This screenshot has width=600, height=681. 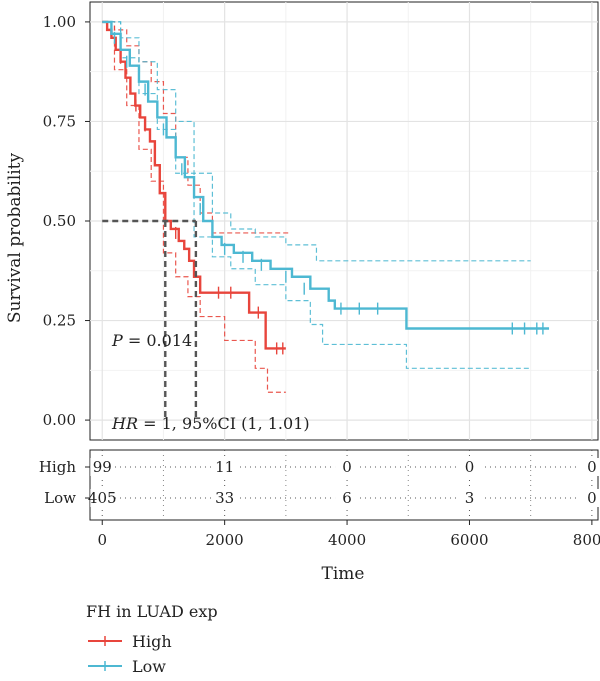 I want to click on legend-label-low: Low, so click(x=149, y=666).